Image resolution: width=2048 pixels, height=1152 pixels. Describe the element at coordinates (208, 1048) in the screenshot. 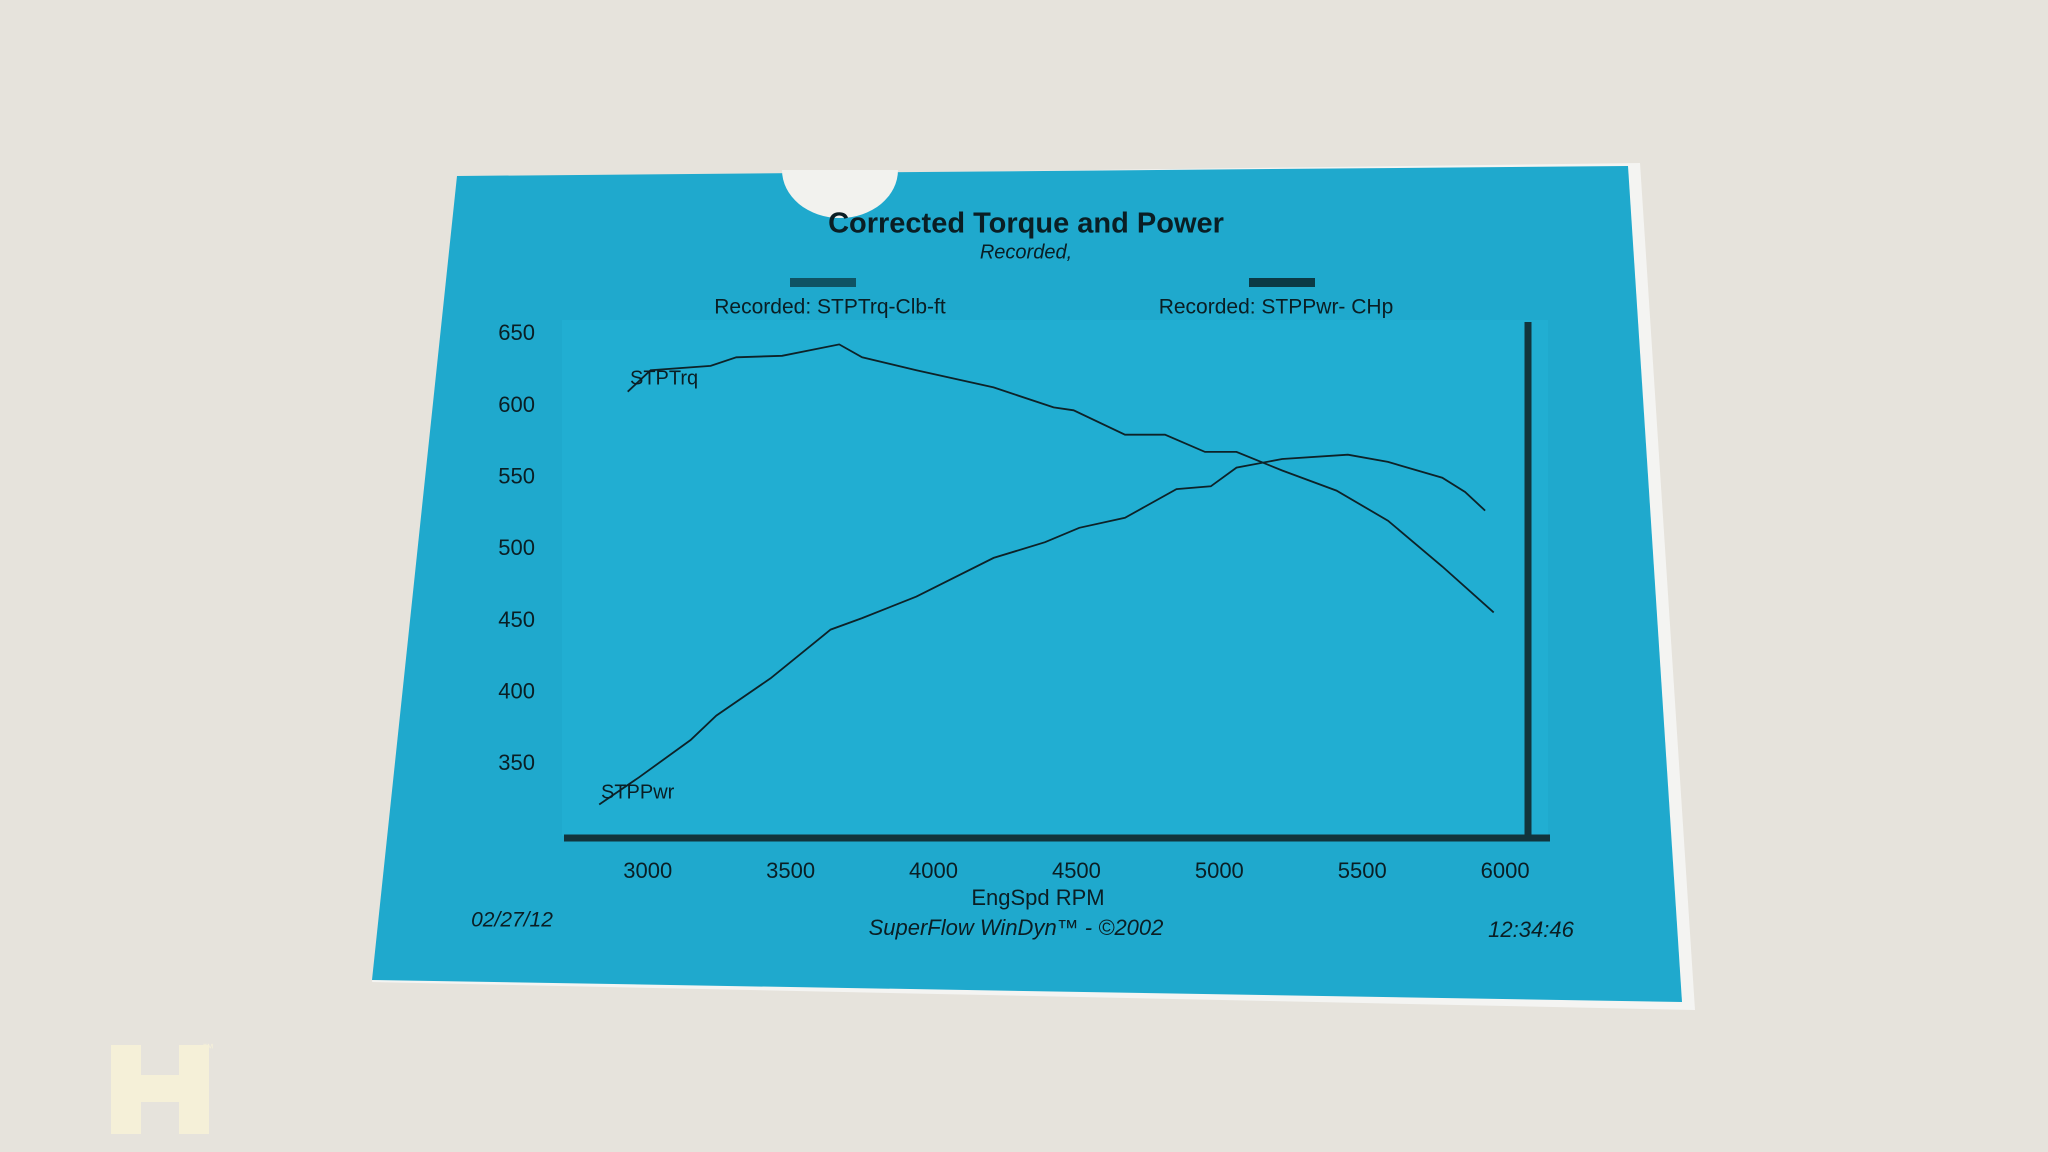

I see `logo-mark: ™` at that location.